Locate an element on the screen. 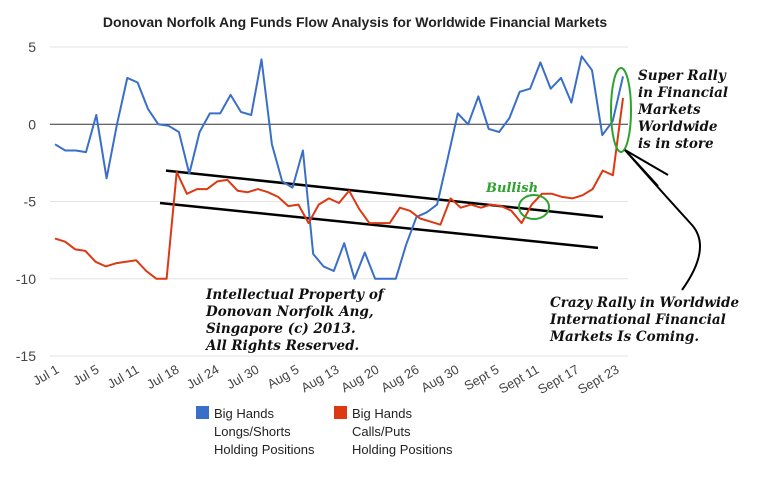 This screenshot has width=770, height=478. super-rally-annotation-line: Super Rally is located at coordinates (682, 76).